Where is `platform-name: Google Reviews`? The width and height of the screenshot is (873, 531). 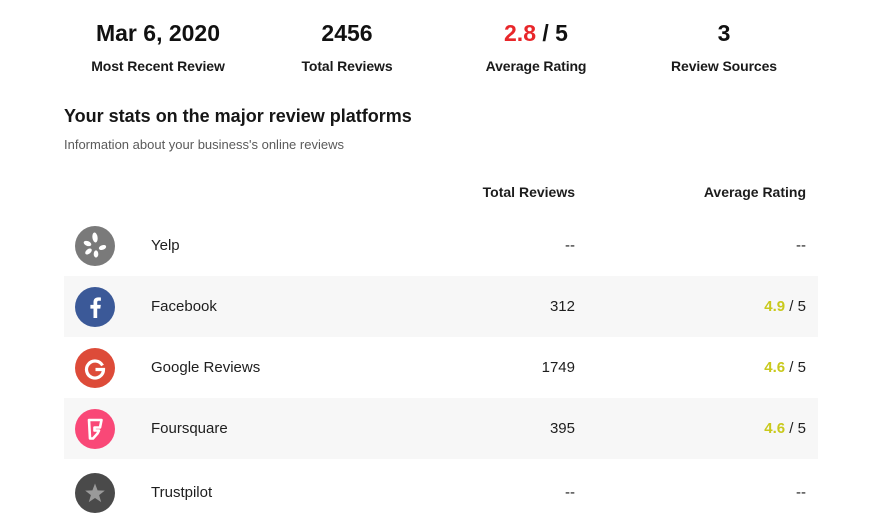
platform-name: Google Reviews is located at coordinates (206, 367).